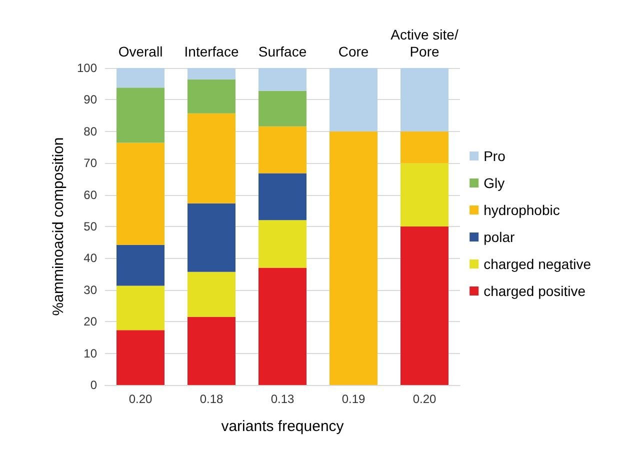  I want to click on y-tick-label: 30, so click(91, 289).